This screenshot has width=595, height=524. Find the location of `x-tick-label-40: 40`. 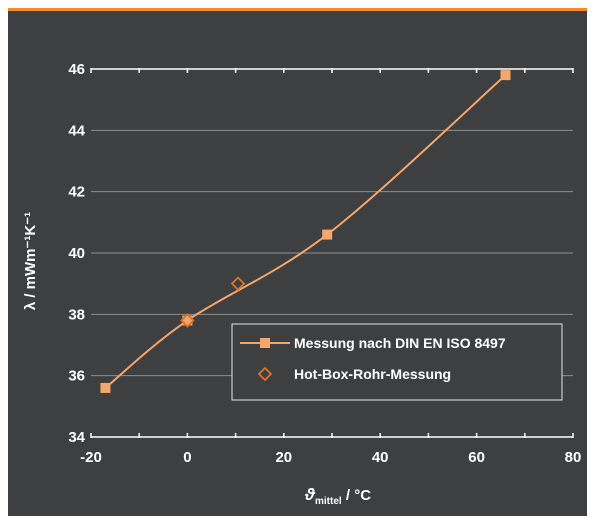

x-tick-label-40: 40 is located at coordinates (380, 457).